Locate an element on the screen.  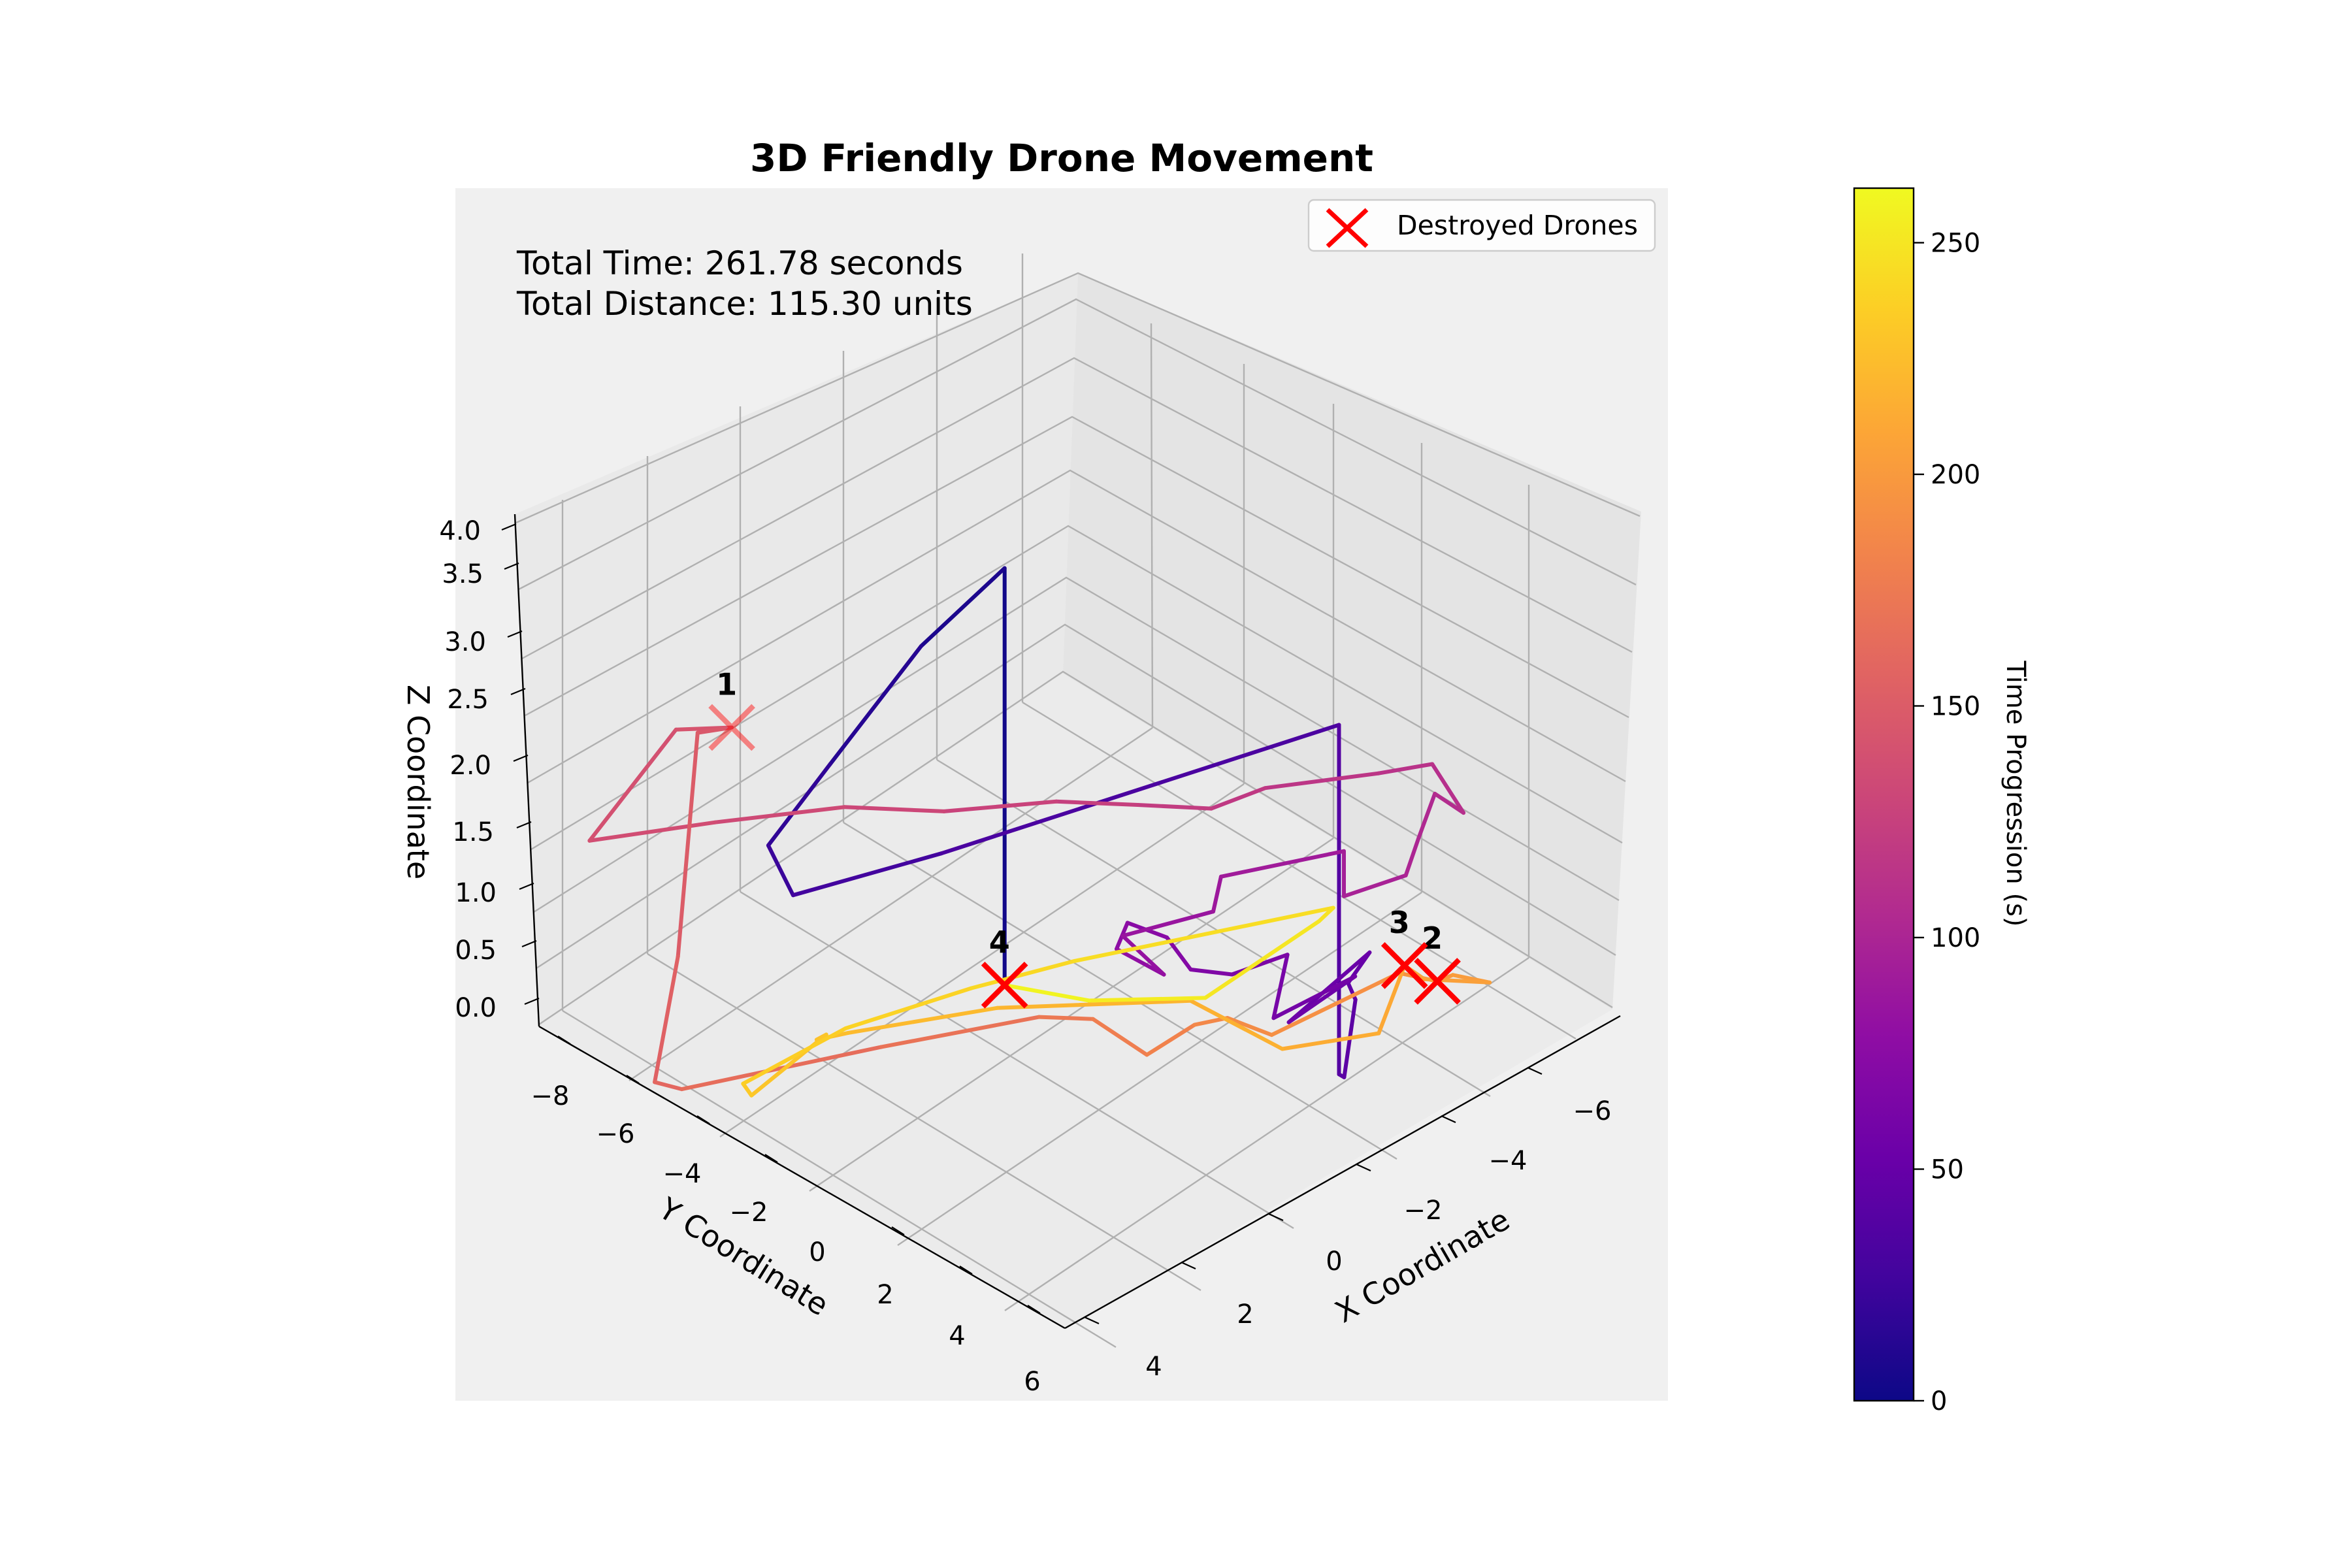
legend: Destroyed Drones is located at coordinates (1481, 225).